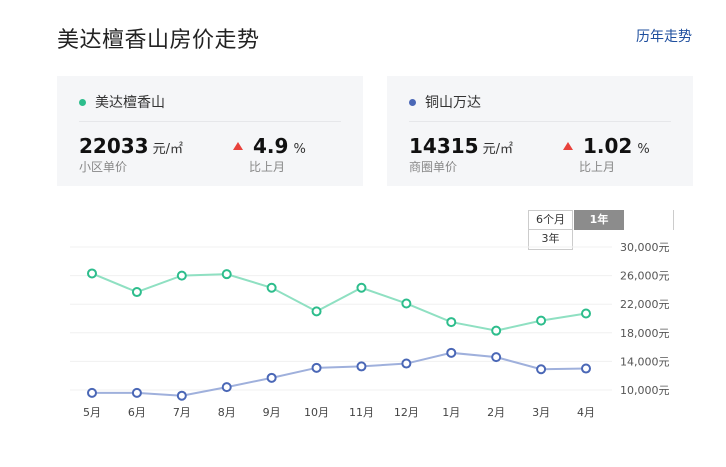 The image size is (726, 467). What do you see at coordinates (599, 220) in the screenshot?
I see `range-1-year-button: 1年` at bounding box center [599, 220].